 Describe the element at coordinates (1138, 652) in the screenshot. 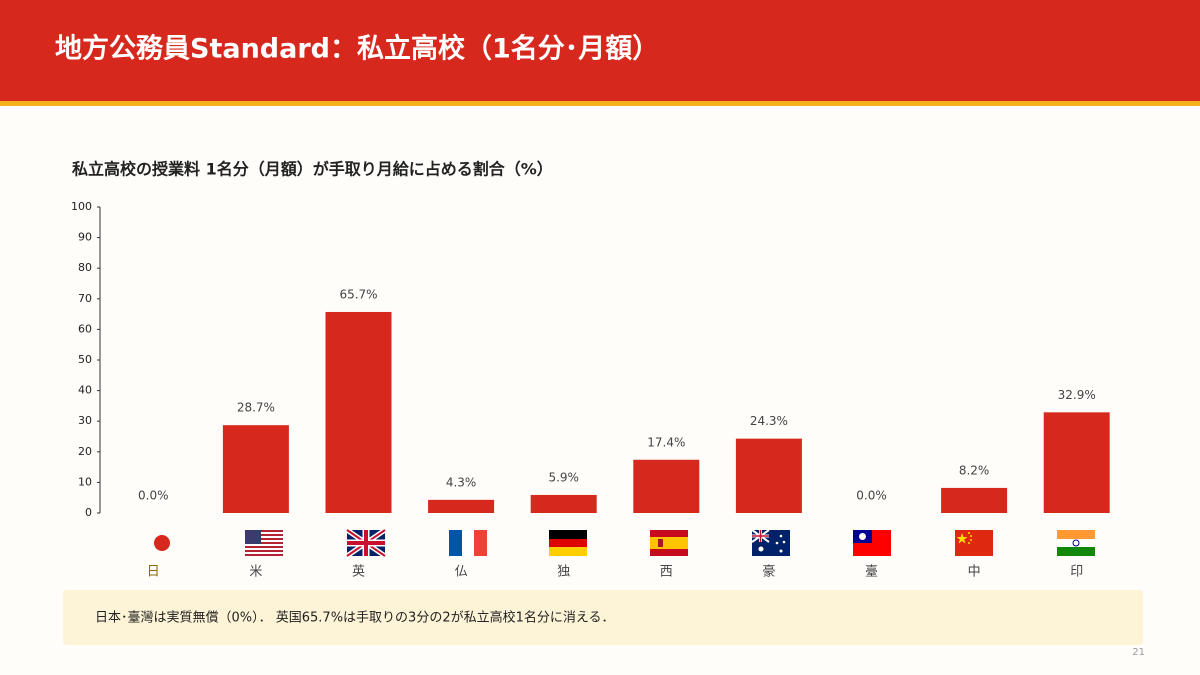

I see `page-number: 21` at that location.